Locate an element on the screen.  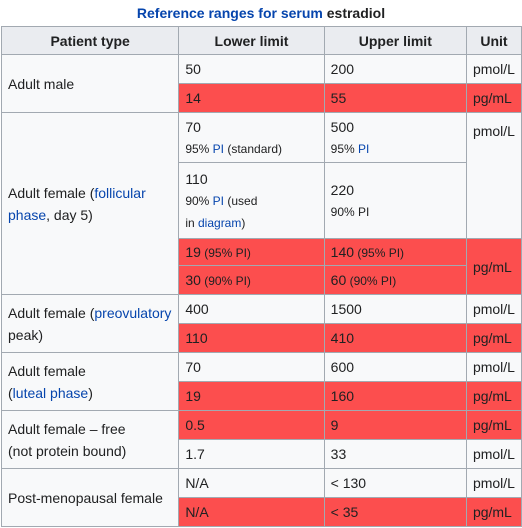
upper-limit-cell: 9 is located at coordinates (395, 425).